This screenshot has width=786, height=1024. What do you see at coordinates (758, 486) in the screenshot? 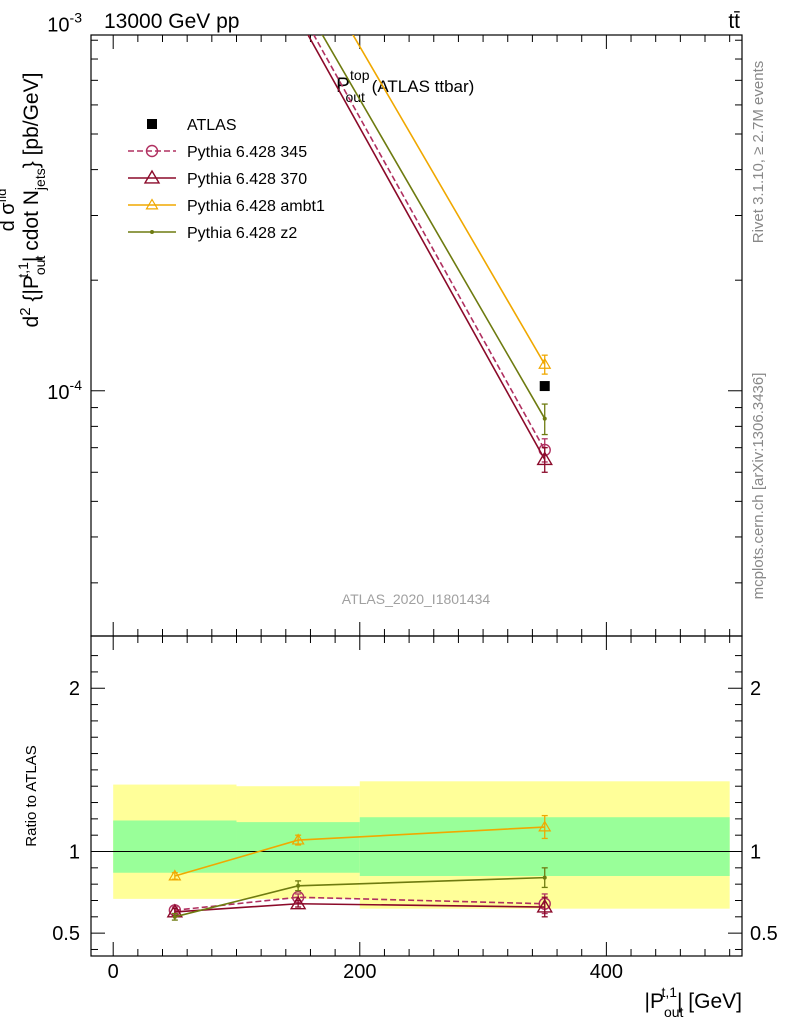
I see `mcplots-label: mcplots.cern.ch [arXiv:1306.3436]` at bounding box center [758, 486].